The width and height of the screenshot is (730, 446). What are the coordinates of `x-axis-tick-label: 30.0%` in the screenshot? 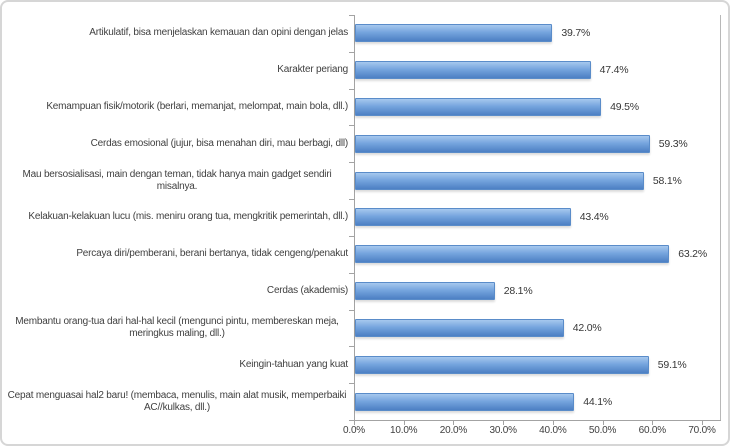 It's located at (503, 430).